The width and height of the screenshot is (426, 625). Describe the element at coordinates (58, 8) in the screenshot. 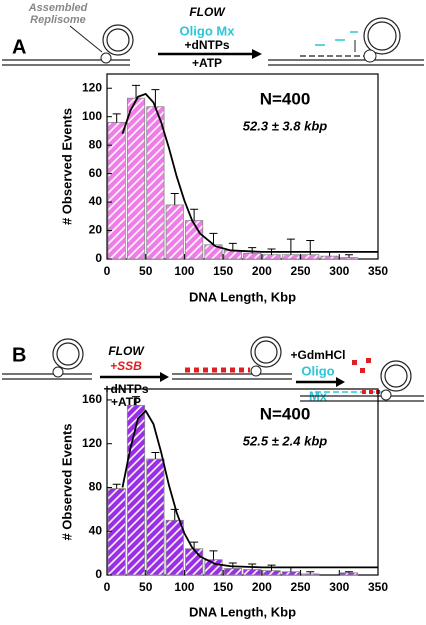

I see `replisome-label: Assembled` at that location.